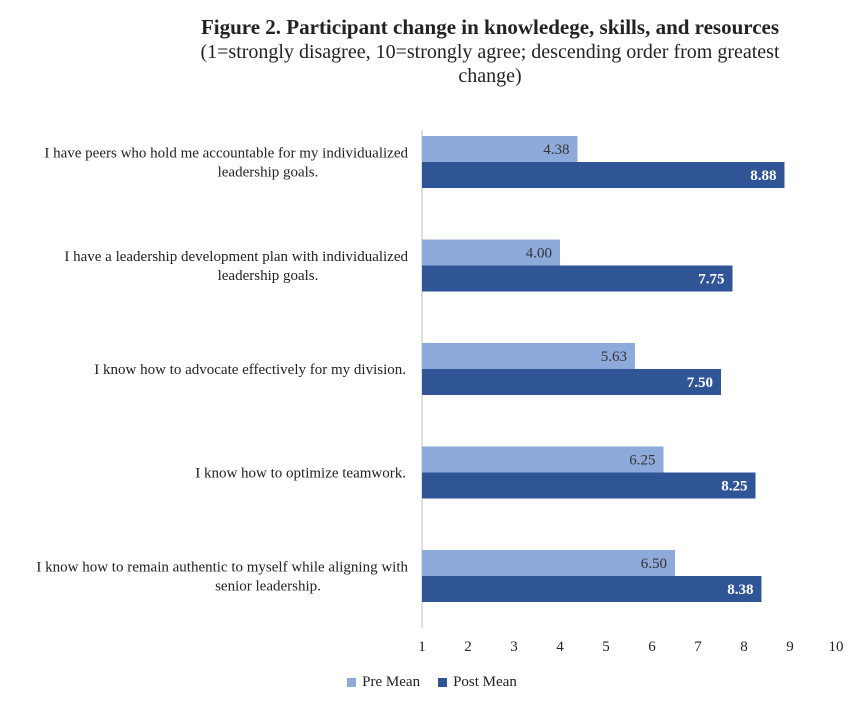 Image resolution: width=864 pixels, height=709 pixels. Describe the element at coordinates (654, 564) in the screenshot. I see `data-label-pre-4: 6.50` at that location.